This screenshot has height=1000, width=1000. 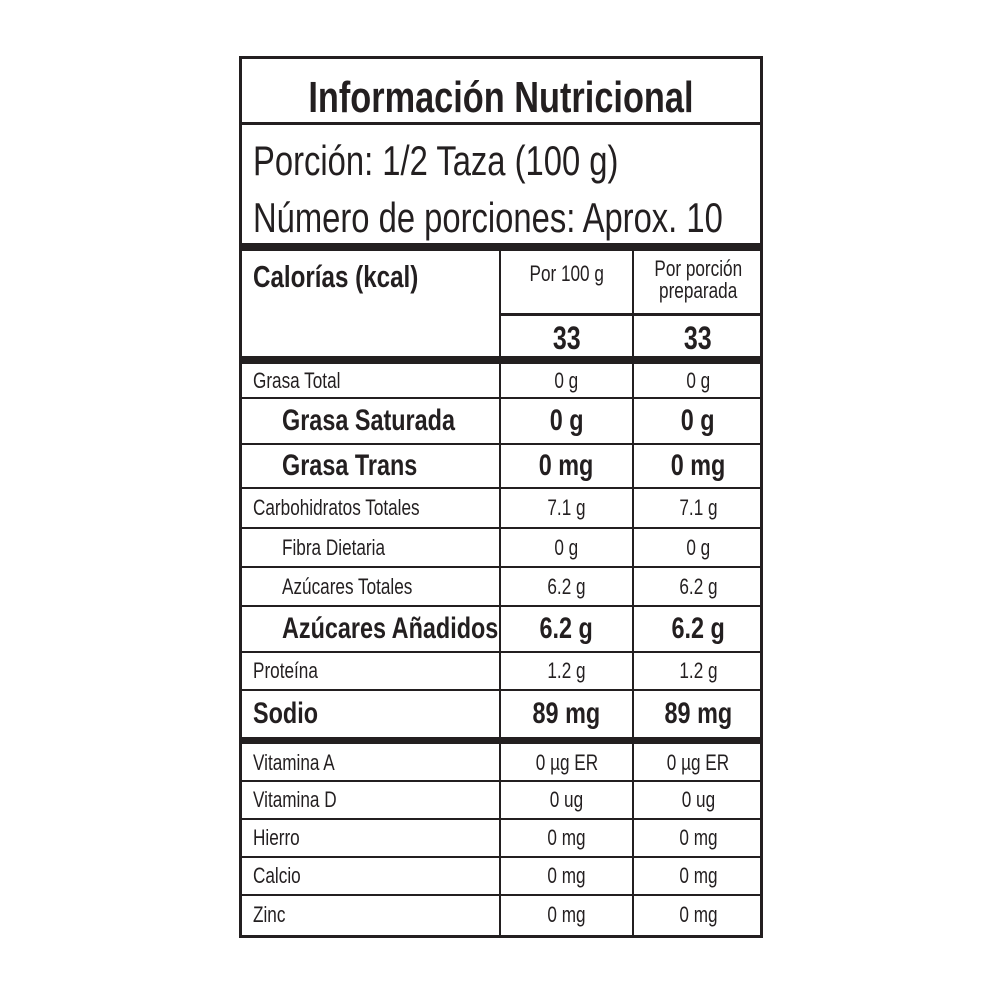 I want to click on servings-per-container: Número de porciones: Aprox. 10, so click(x=488, y=217).